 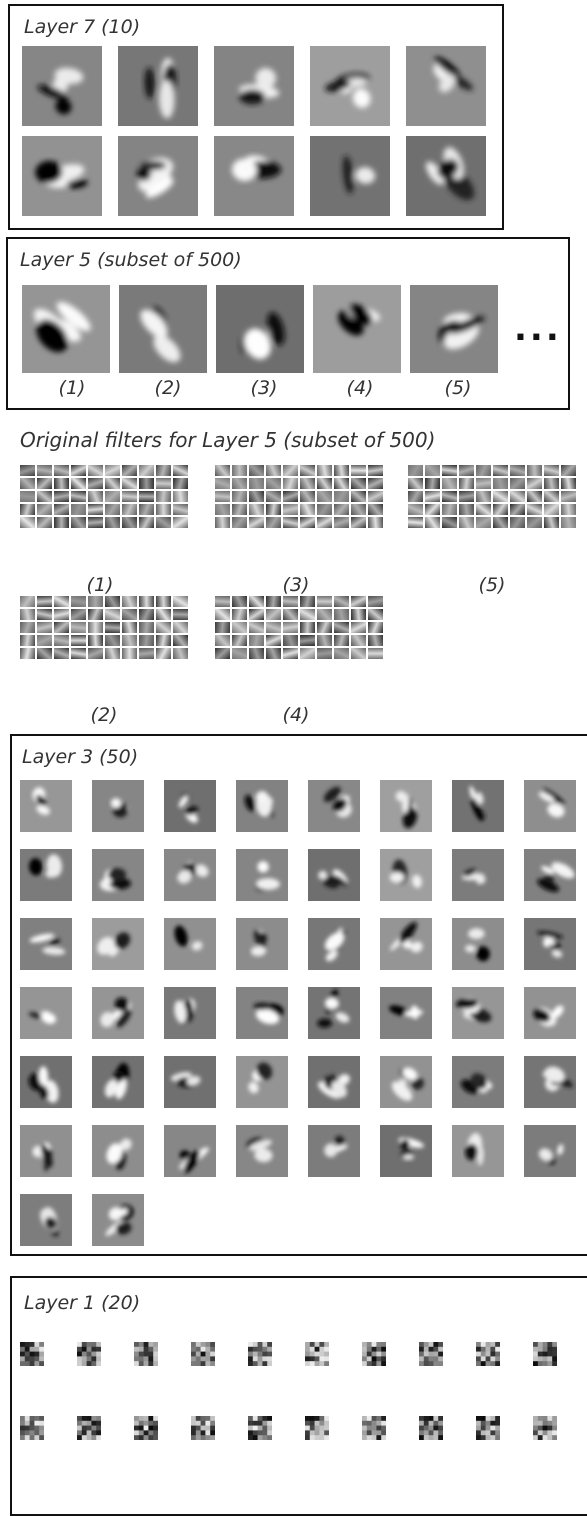 What do you see at coordinates (100, 585) in the screenshot?
I see `original-caption-1: (1)` at bounding box center [100, 585].